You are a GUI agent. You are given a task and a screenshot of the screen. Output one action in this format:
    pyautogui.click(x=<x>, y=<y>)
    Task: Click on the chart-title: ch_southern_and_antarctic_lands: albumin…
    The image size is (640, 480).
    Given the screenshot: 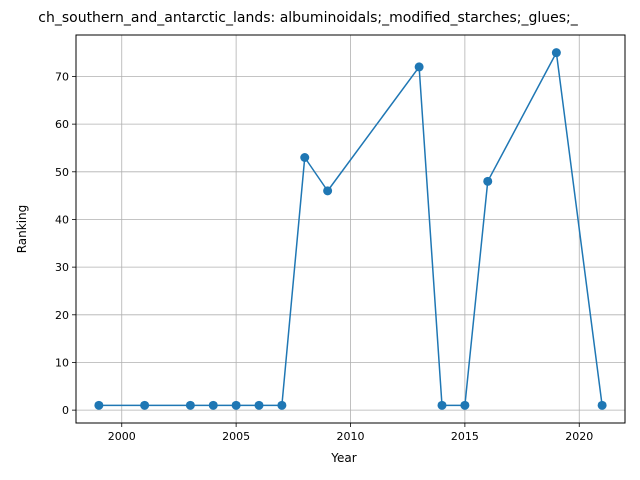 What is the action you would take?
    pyautogui.click(x=308, y=18)
    